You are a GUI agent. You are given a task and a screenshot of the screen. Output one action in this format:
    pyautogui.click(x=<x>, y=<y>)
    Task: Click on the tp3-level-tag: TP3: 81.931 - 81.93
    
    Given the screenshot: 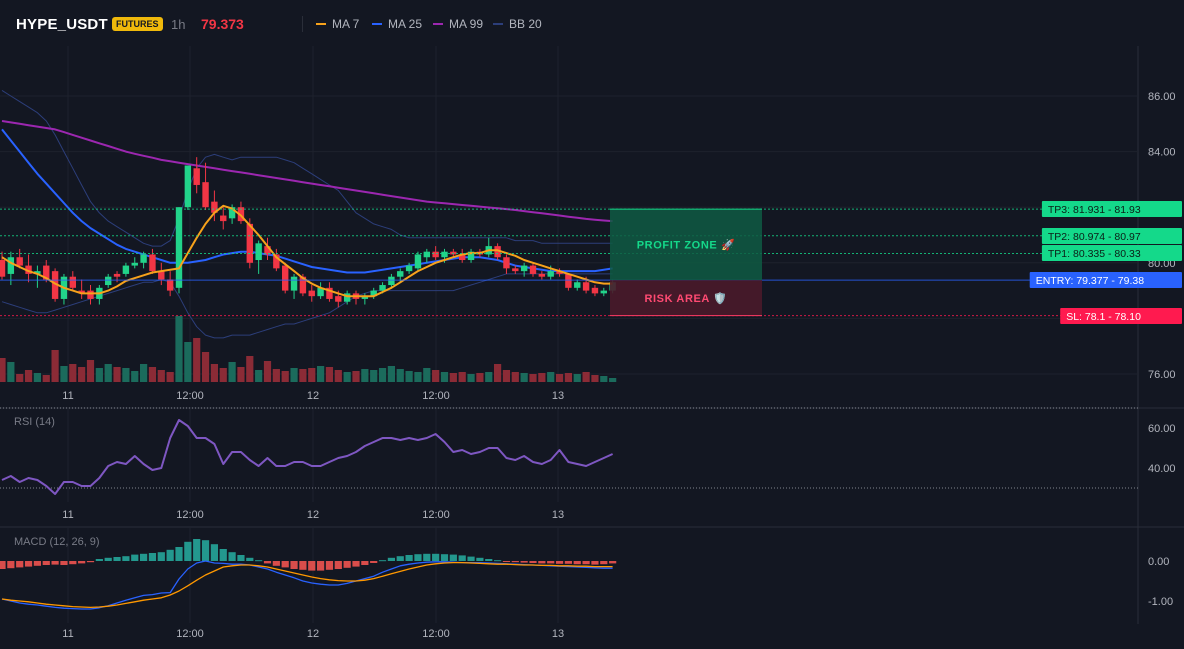 What is the action you would take?
    pyautogui.click(x=1111, y=209)
    